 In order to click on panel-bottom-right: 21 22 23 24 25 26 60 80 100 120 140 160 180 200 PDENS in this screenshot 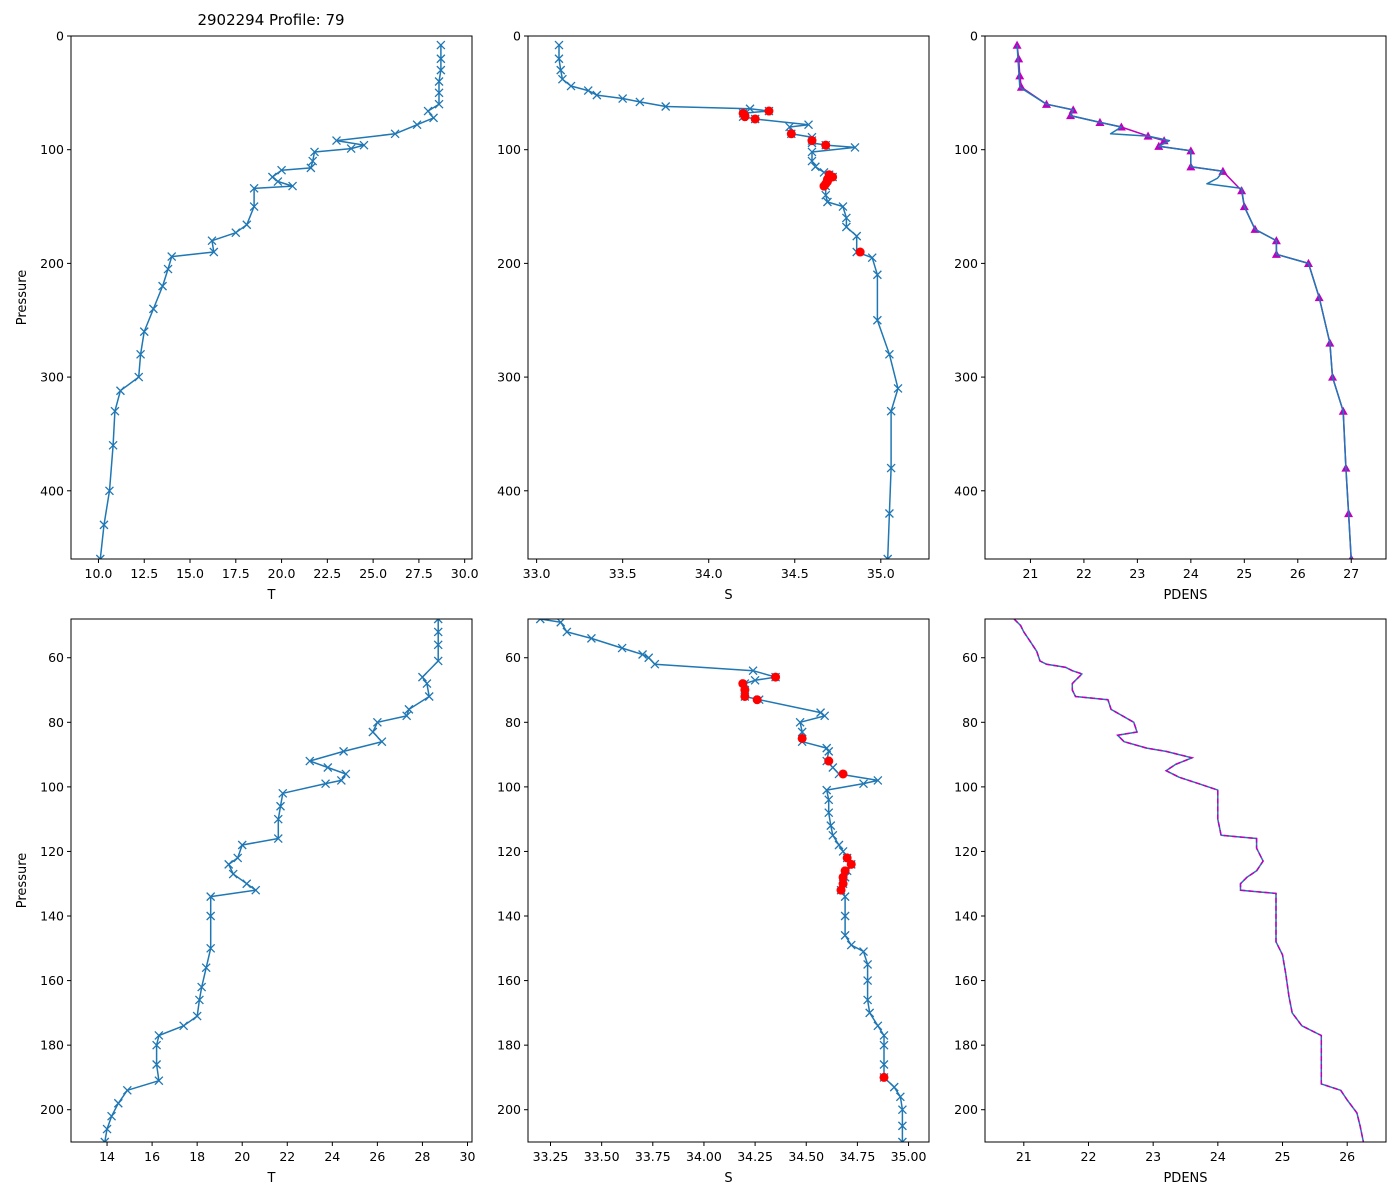, I will do `click(1170, 902)`.